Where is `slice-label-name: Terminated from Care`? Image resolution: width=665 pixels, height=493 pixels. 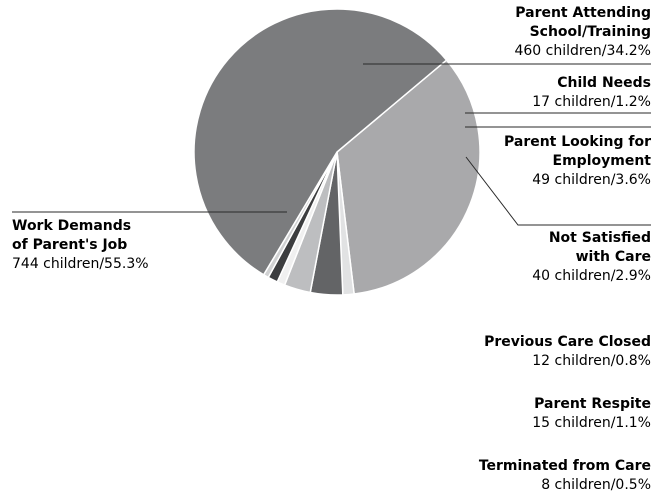
slice-label-name: Terminated from Care is located at coordinates (565, 466).